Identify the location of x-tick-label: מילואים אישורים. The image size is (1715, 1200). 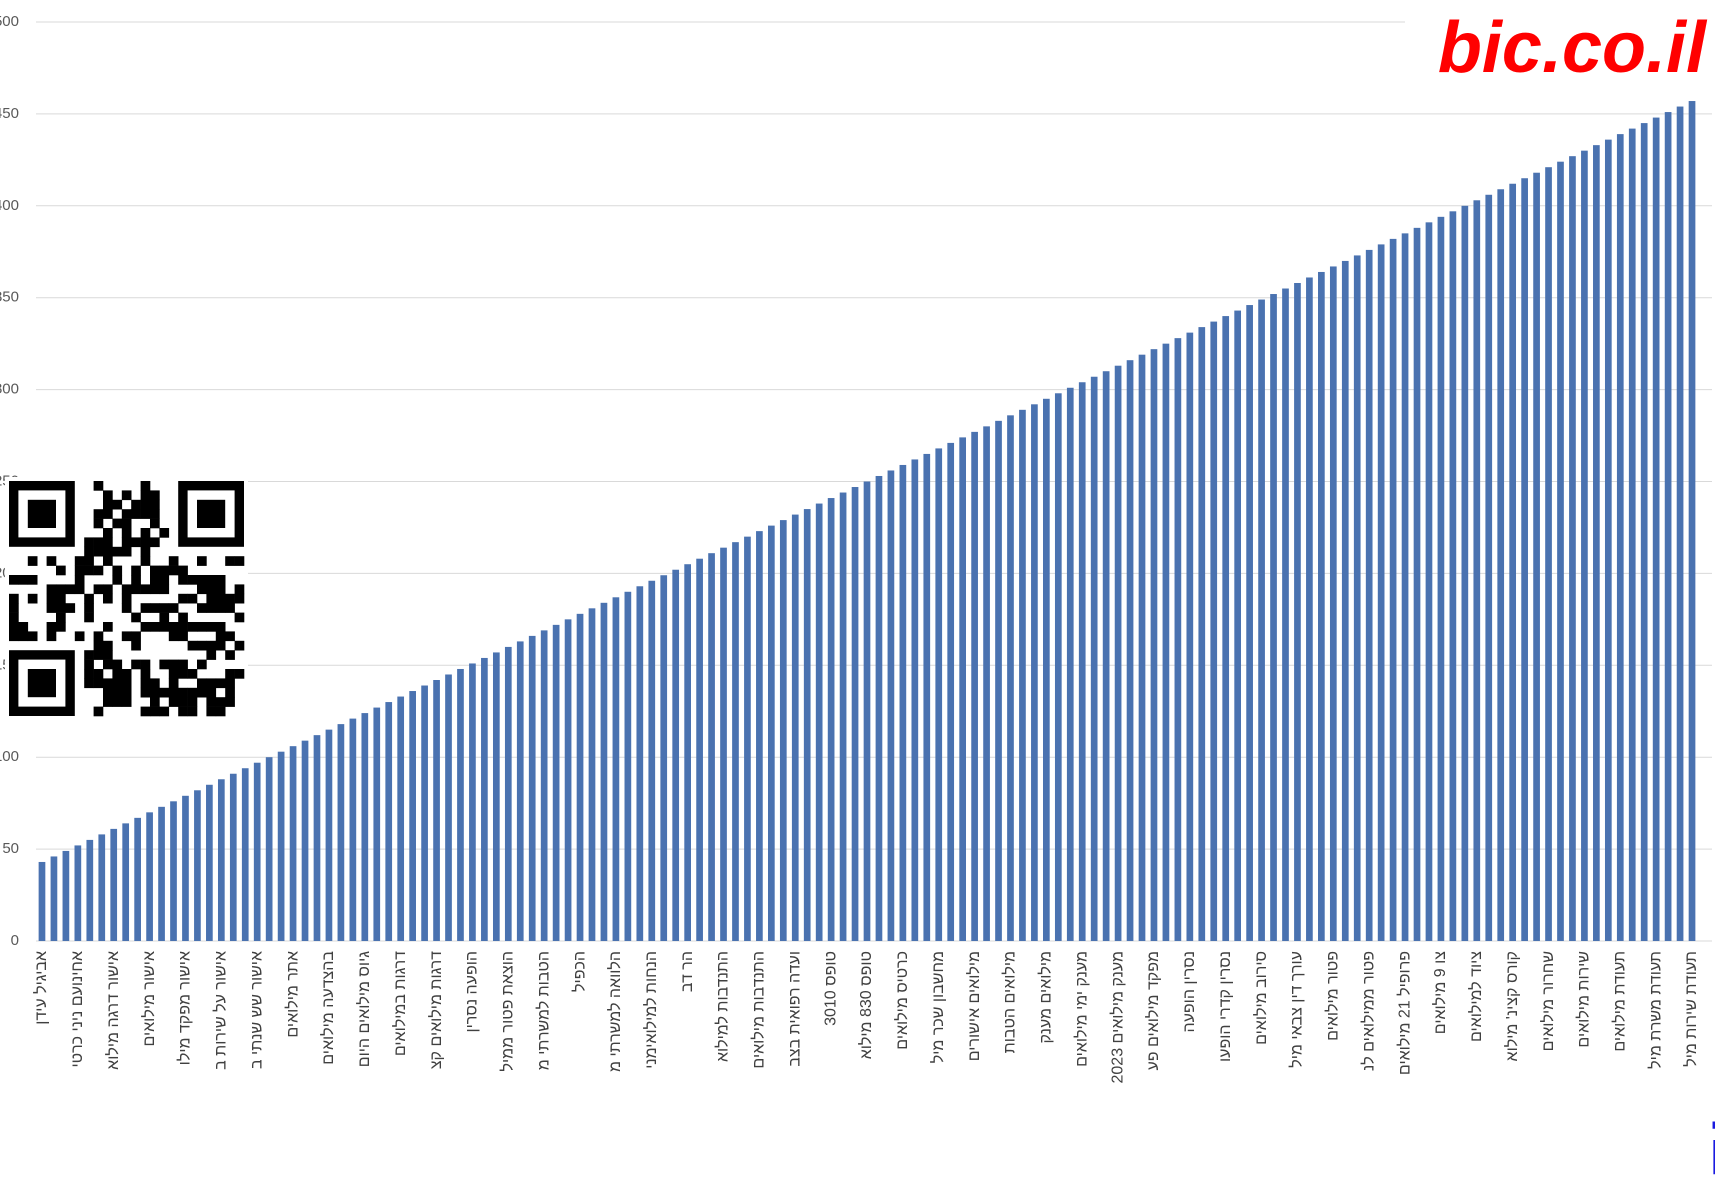
(974, 1006).